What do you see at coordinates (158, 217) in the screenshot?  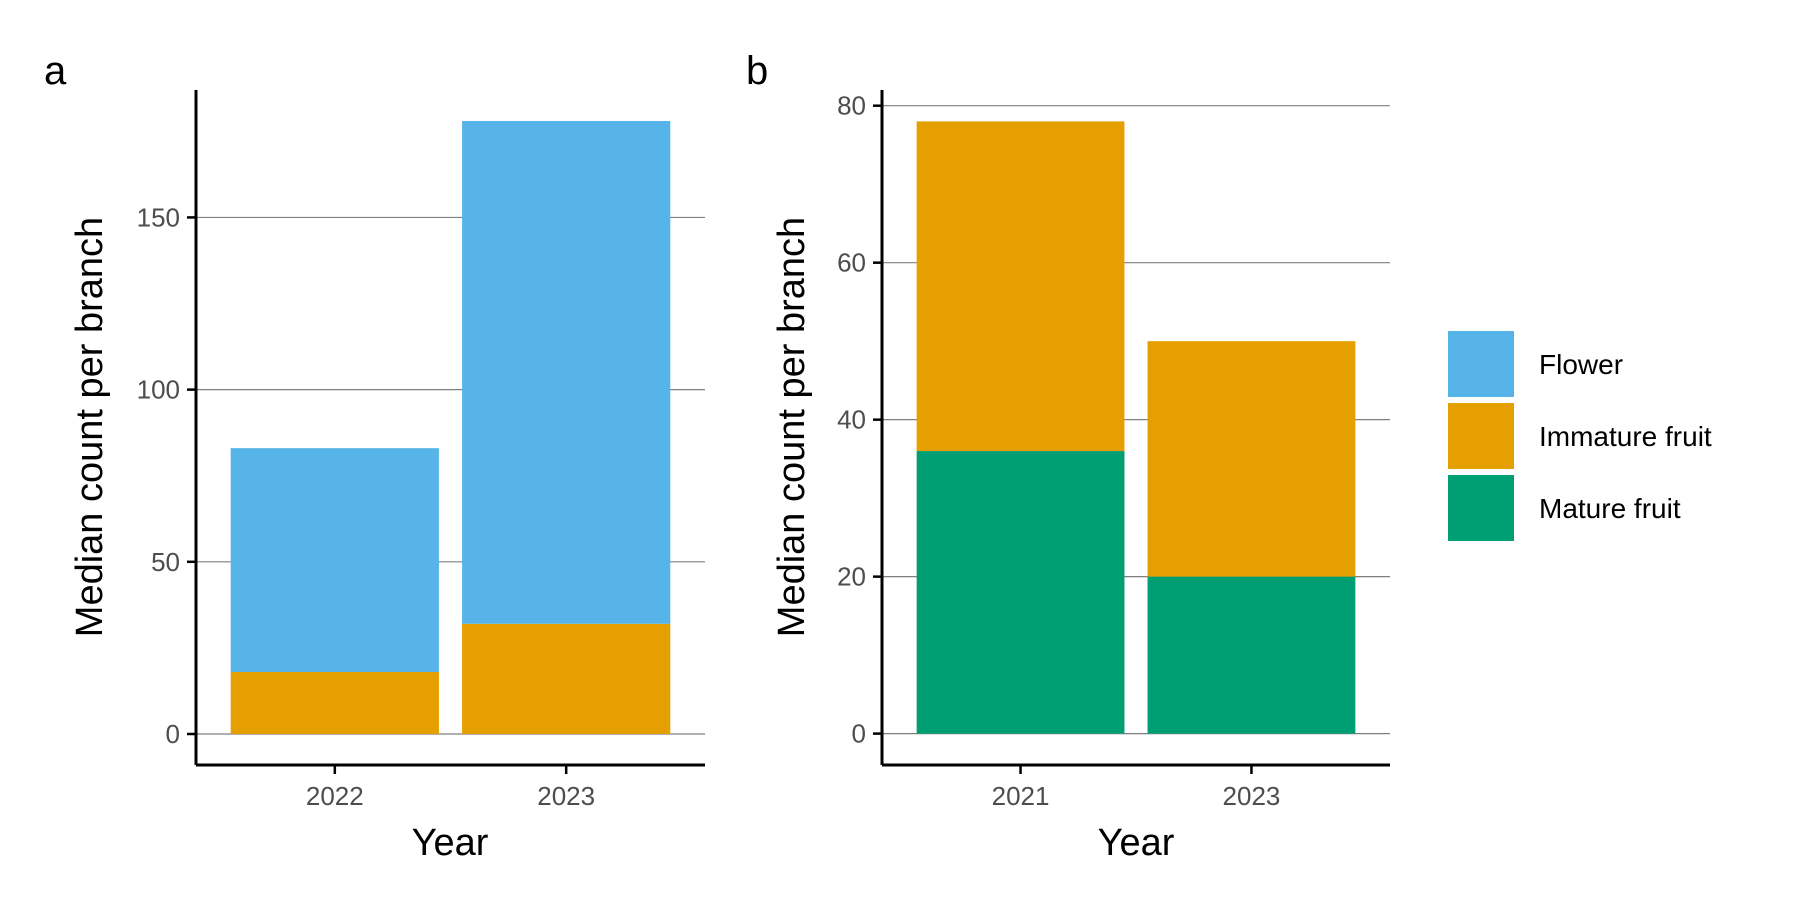 I see `panel-a-y-tick-label-150: 150` at bounding box center [158, 217].